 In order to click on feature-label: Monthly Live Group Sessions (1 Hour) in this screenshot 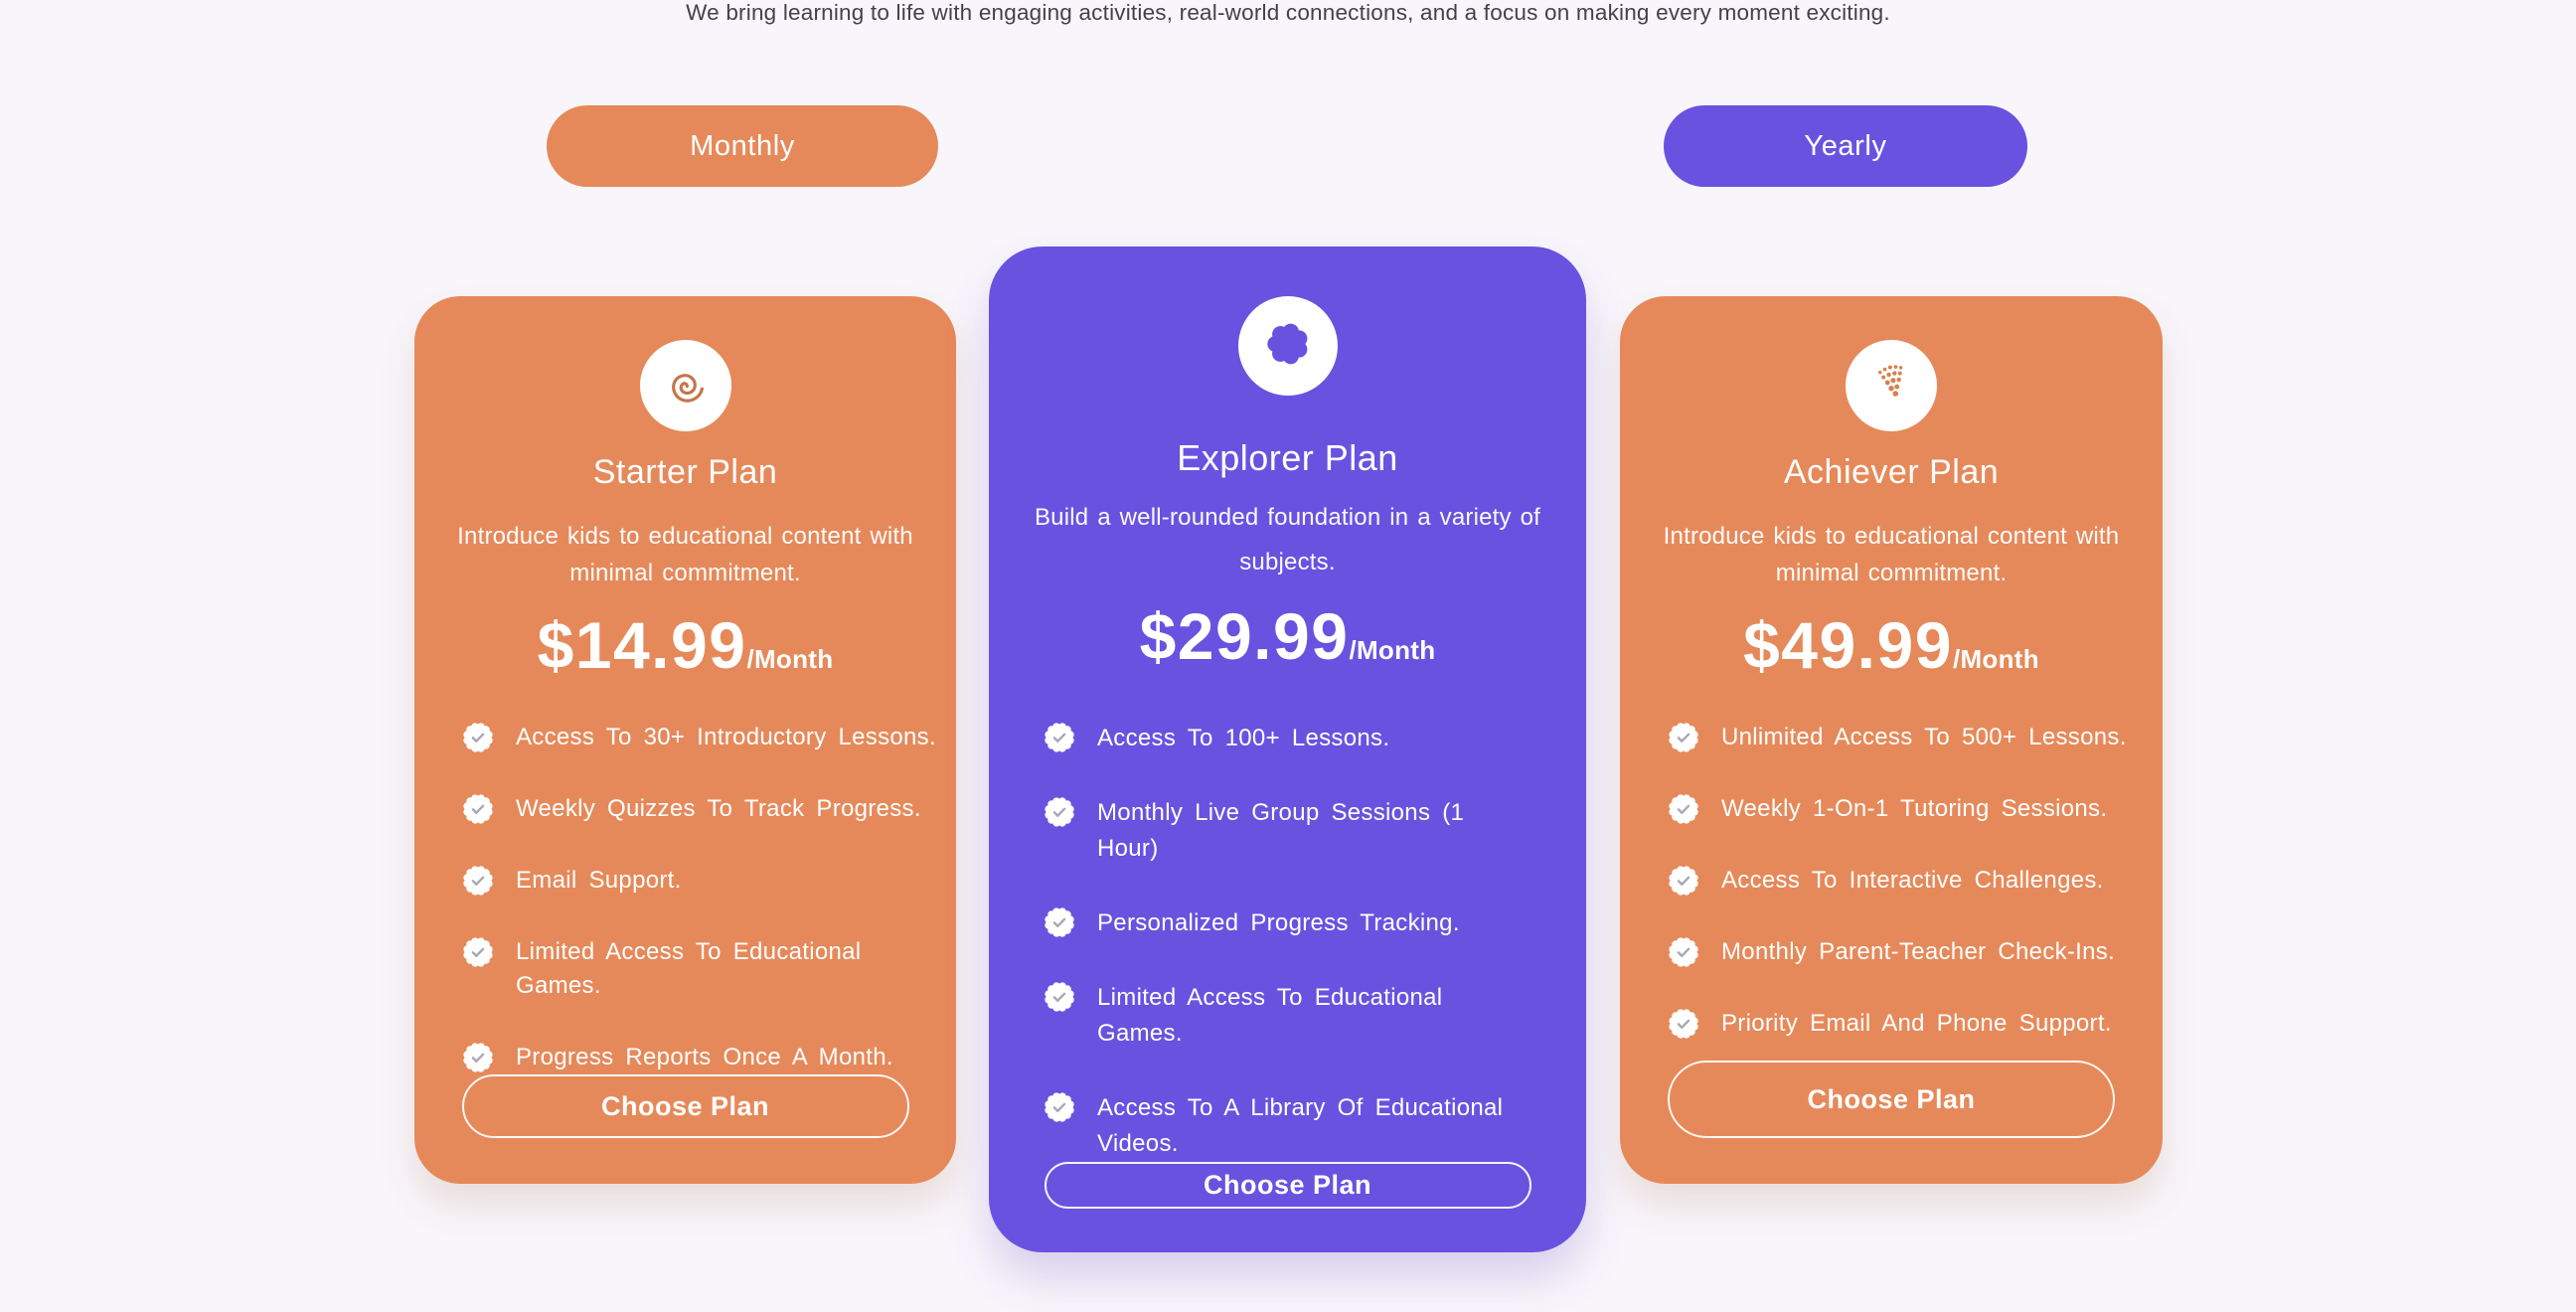, I will do `click(1281, 830)`.